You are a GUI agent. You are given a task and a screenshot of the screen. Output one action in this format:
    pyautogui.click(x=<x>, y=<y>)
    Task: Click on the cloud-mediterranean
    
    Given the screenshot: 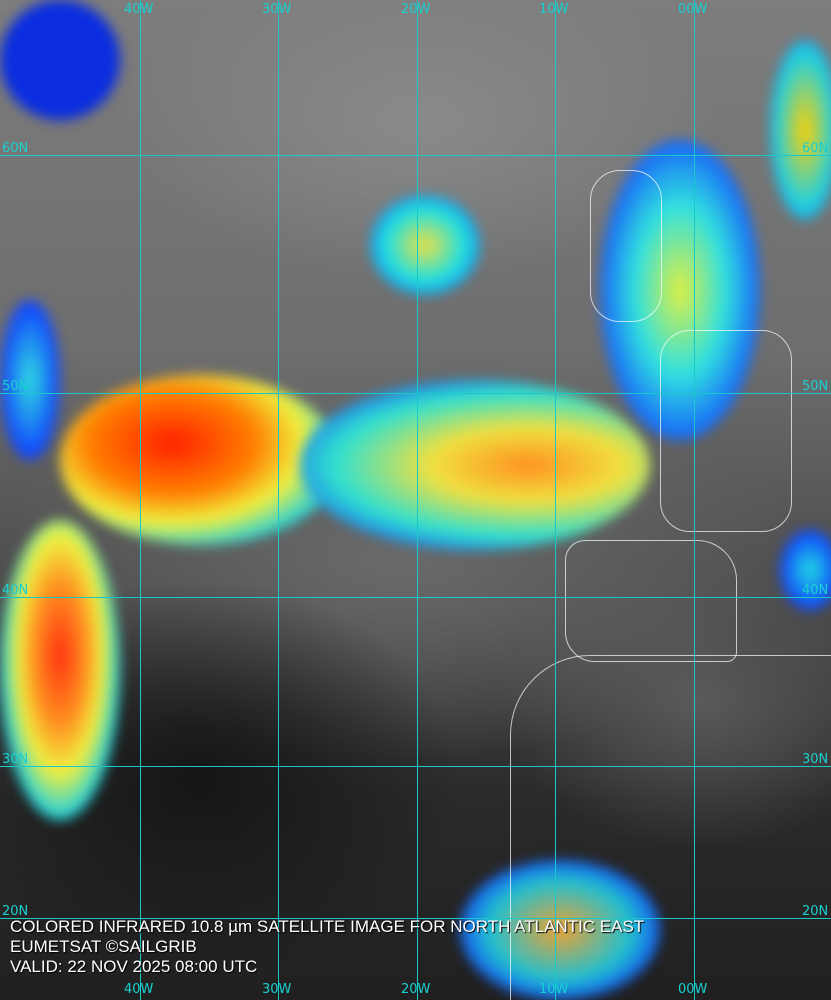 What is the action you would take?
    pyautogui.click(x=805, y=570)
    